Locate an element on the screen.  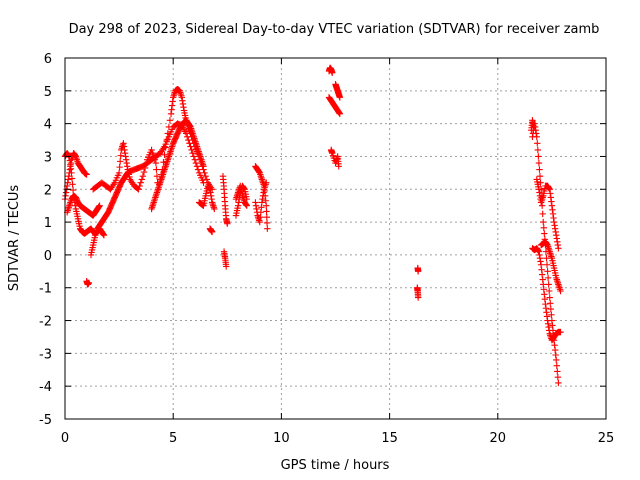
y-tick-label: 5 is located at coordinates (48, 92).